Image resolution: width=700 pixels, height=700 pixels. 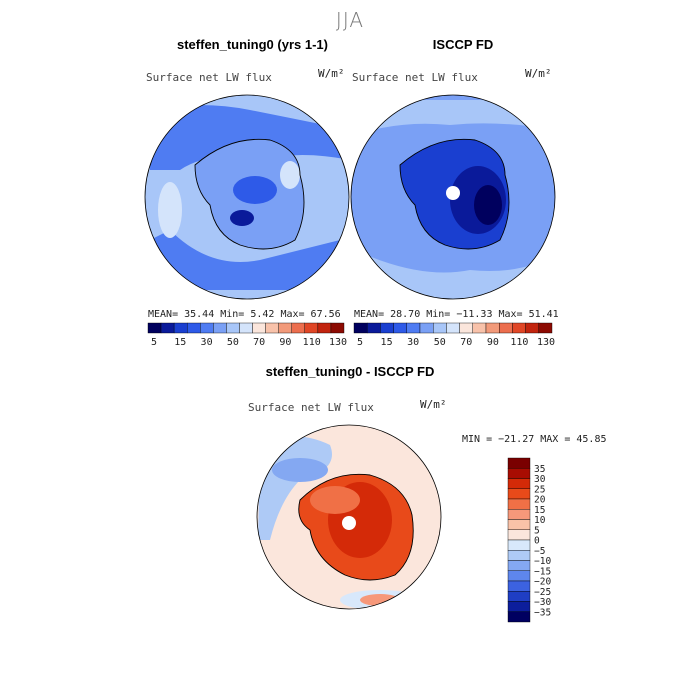 I want to click on diff-colorbar-tick-label: 10, so click(x=540, y=520).